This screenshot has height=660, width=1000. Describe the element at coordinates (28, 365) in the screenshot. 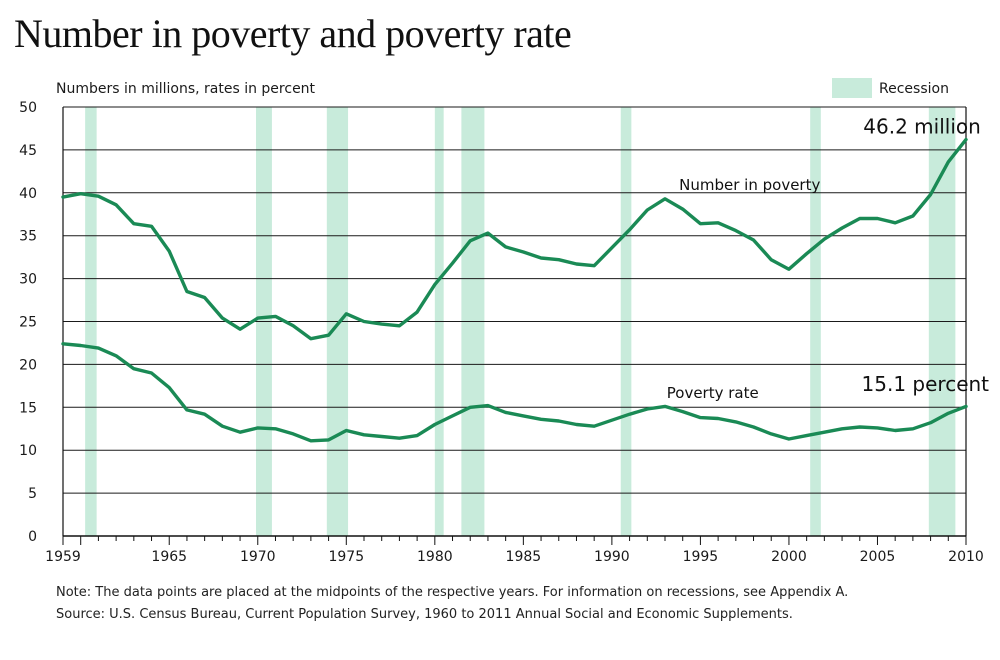

I see `y-tick-label: 20` at that location.